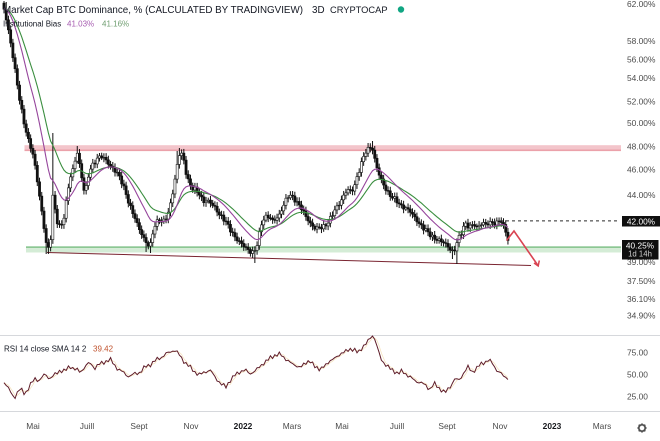  I want to click on svg-text: RSI 14 close SMA 14 2, so click(45, 349).